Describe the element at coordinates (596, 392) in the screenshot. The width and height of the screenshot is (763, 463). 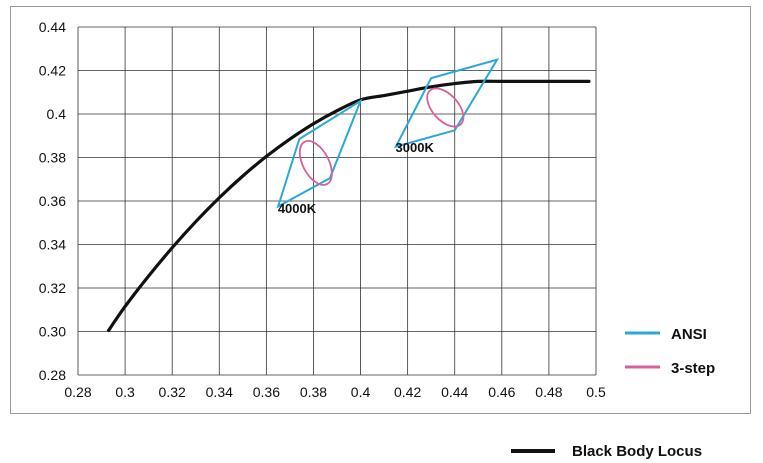
I see `x-tick-label: 0.5` at that location.